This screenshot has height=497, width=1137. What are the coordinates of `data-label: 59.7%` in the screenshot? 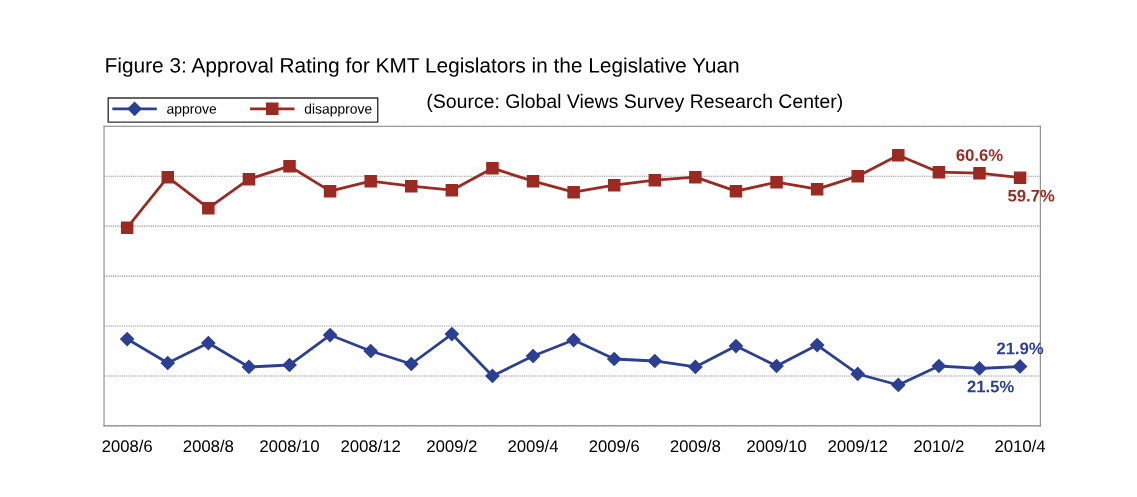 It's located at (1031, 195).